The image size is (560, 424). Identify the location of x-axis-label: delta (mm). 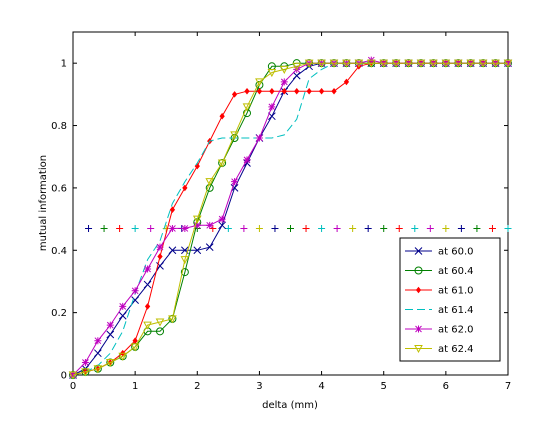
(290, 405).